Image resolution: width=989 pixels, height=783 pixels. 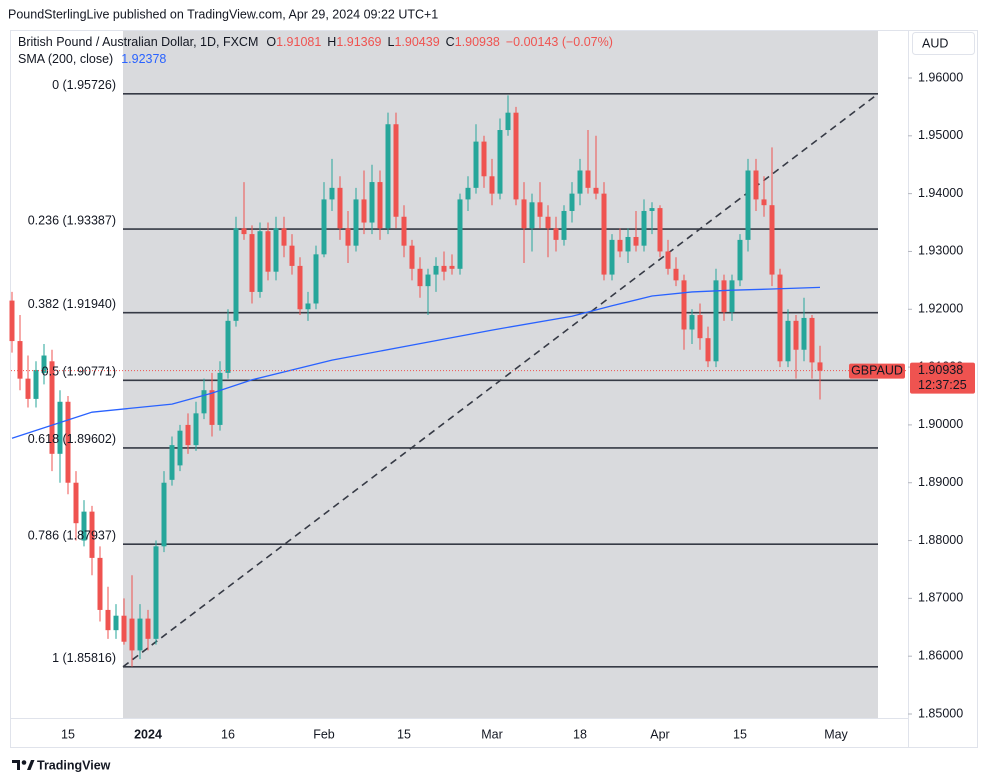 I want to click on y-tick-label: 1.90000, so click(x=940, y=424).